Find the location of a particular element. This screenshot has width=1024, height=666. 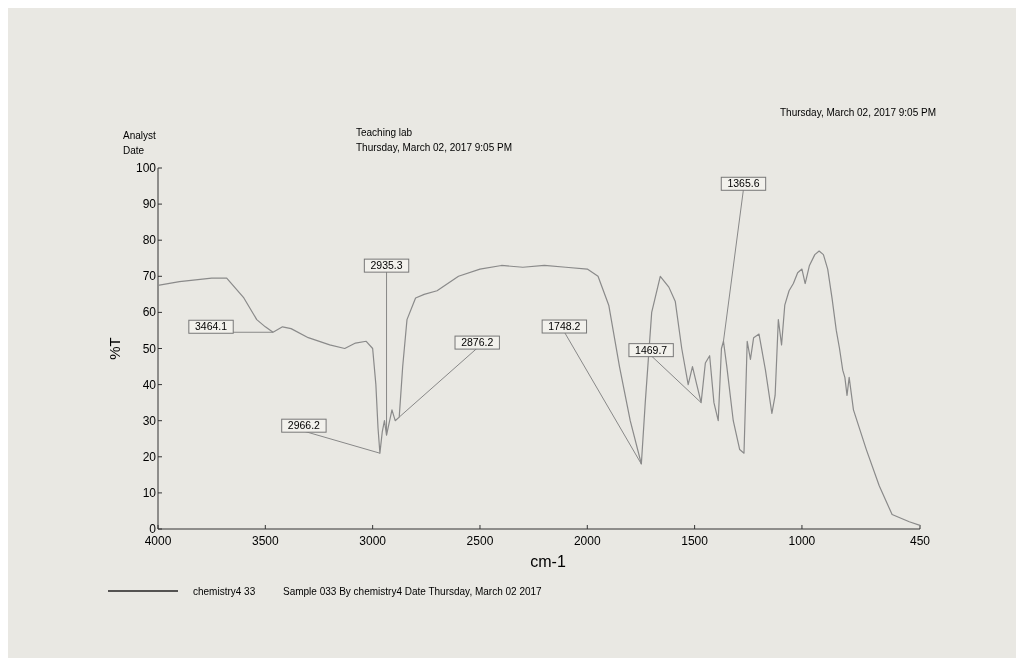

chart-title: Teaching lab is located at coordinates (384, 132).